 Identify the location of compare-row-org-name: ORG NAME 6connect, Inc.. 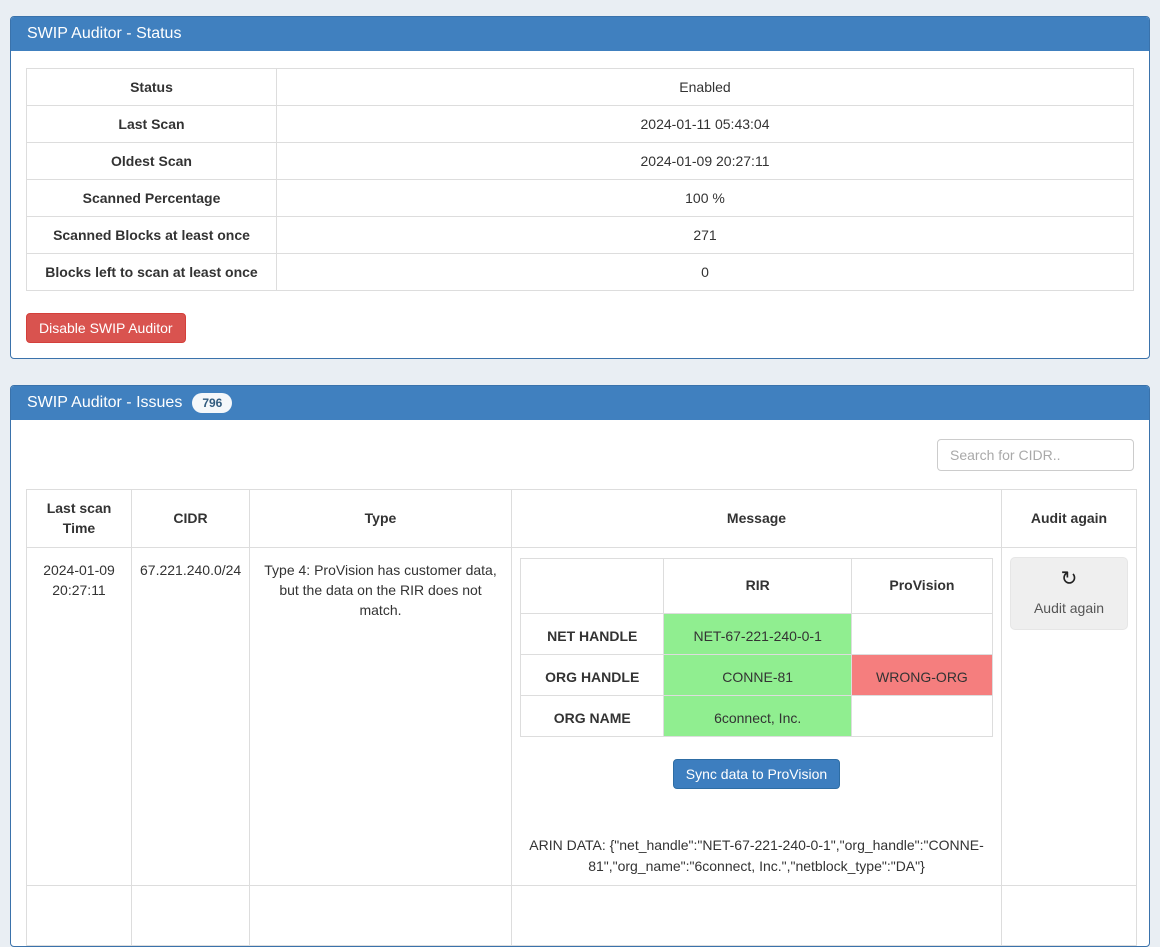
(756, 716).